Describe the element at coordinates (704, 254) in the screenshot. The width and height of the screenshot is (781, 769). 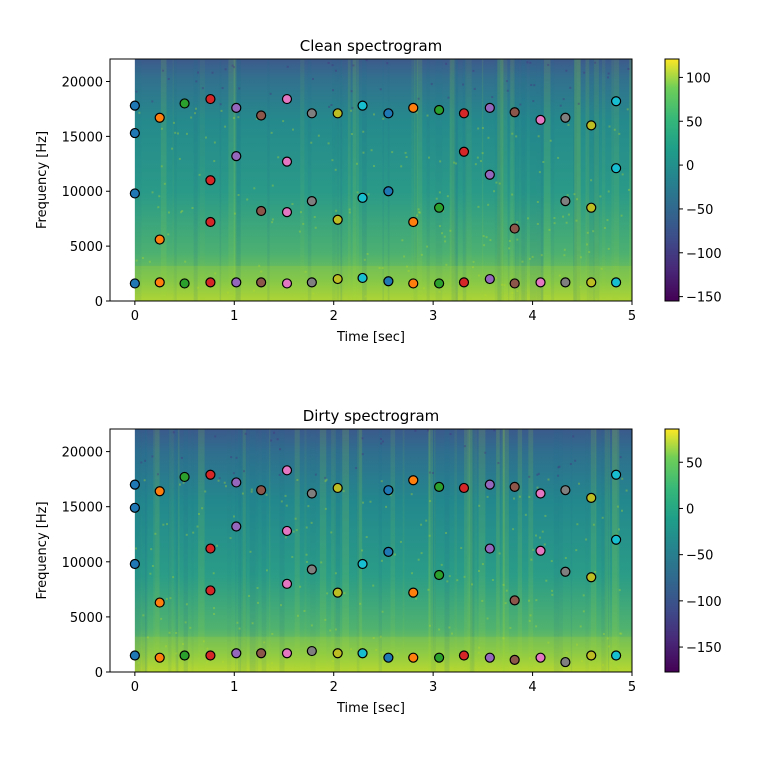
I see `colorbar-tick-label: −100` at that location.